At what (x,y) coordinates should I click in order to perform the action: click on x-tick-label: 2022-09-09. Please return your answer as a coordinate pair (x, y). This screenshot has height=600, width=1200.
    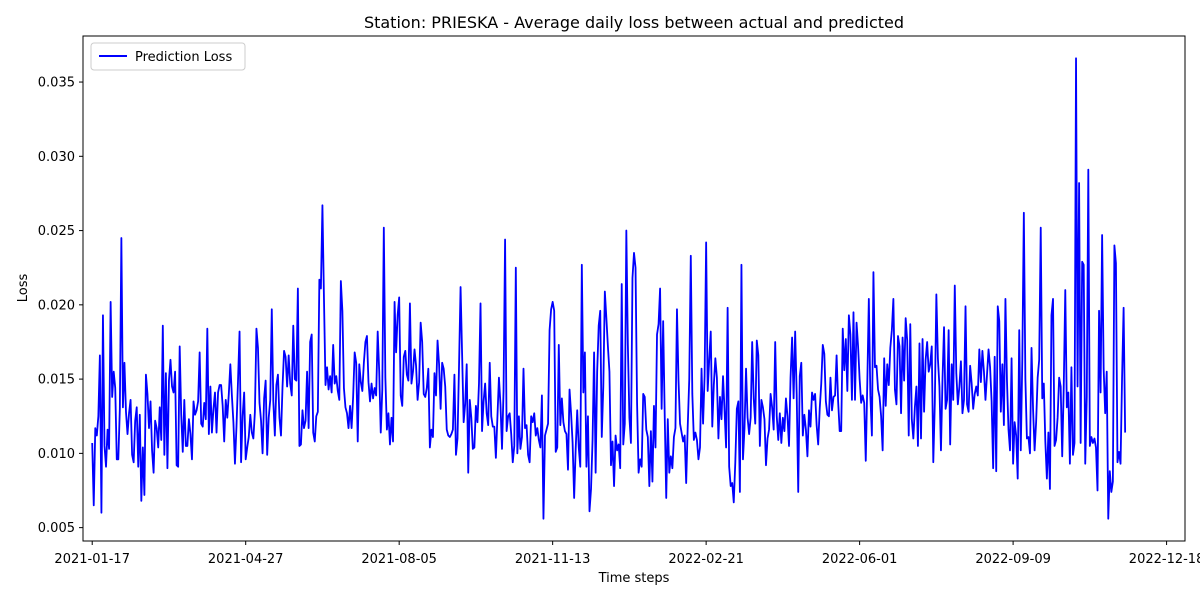
    Looking at the image, I should click on (1013, 559).